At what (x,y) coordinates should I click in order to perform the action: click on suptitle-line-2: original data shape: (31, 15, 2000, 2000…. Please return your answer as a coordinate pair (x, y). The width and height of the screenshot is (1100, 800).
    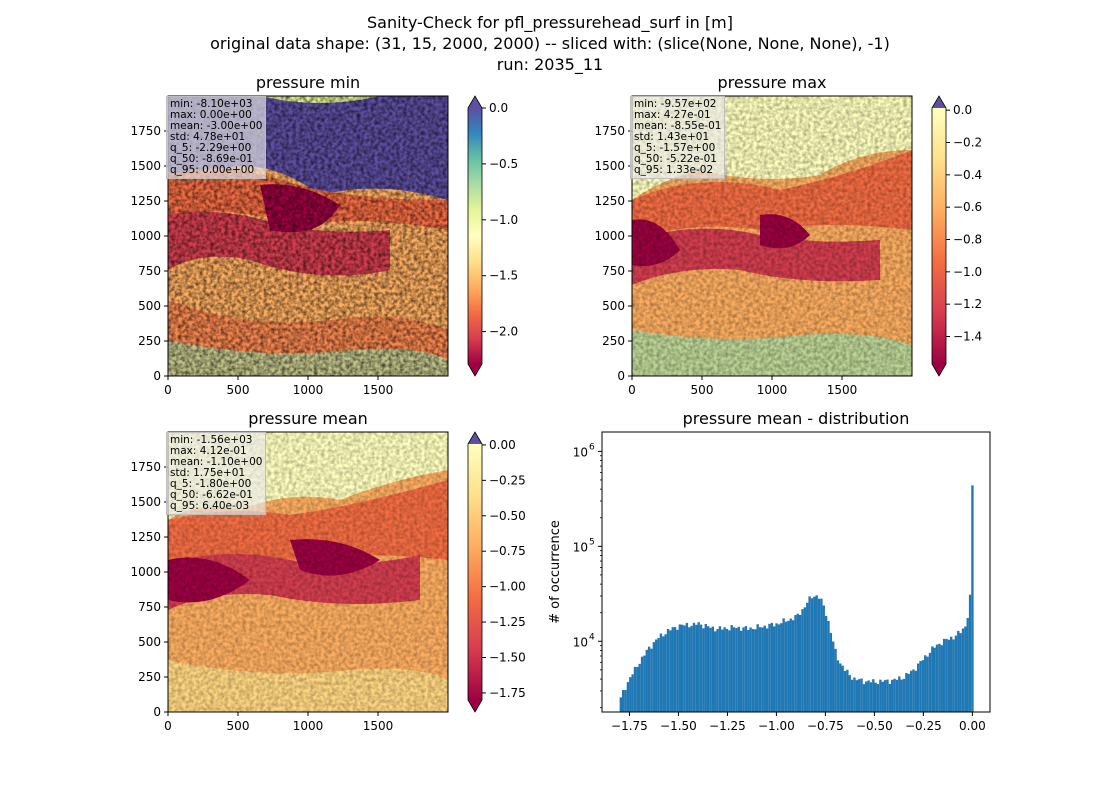
    Looking at the image, I should click on (550, 43).